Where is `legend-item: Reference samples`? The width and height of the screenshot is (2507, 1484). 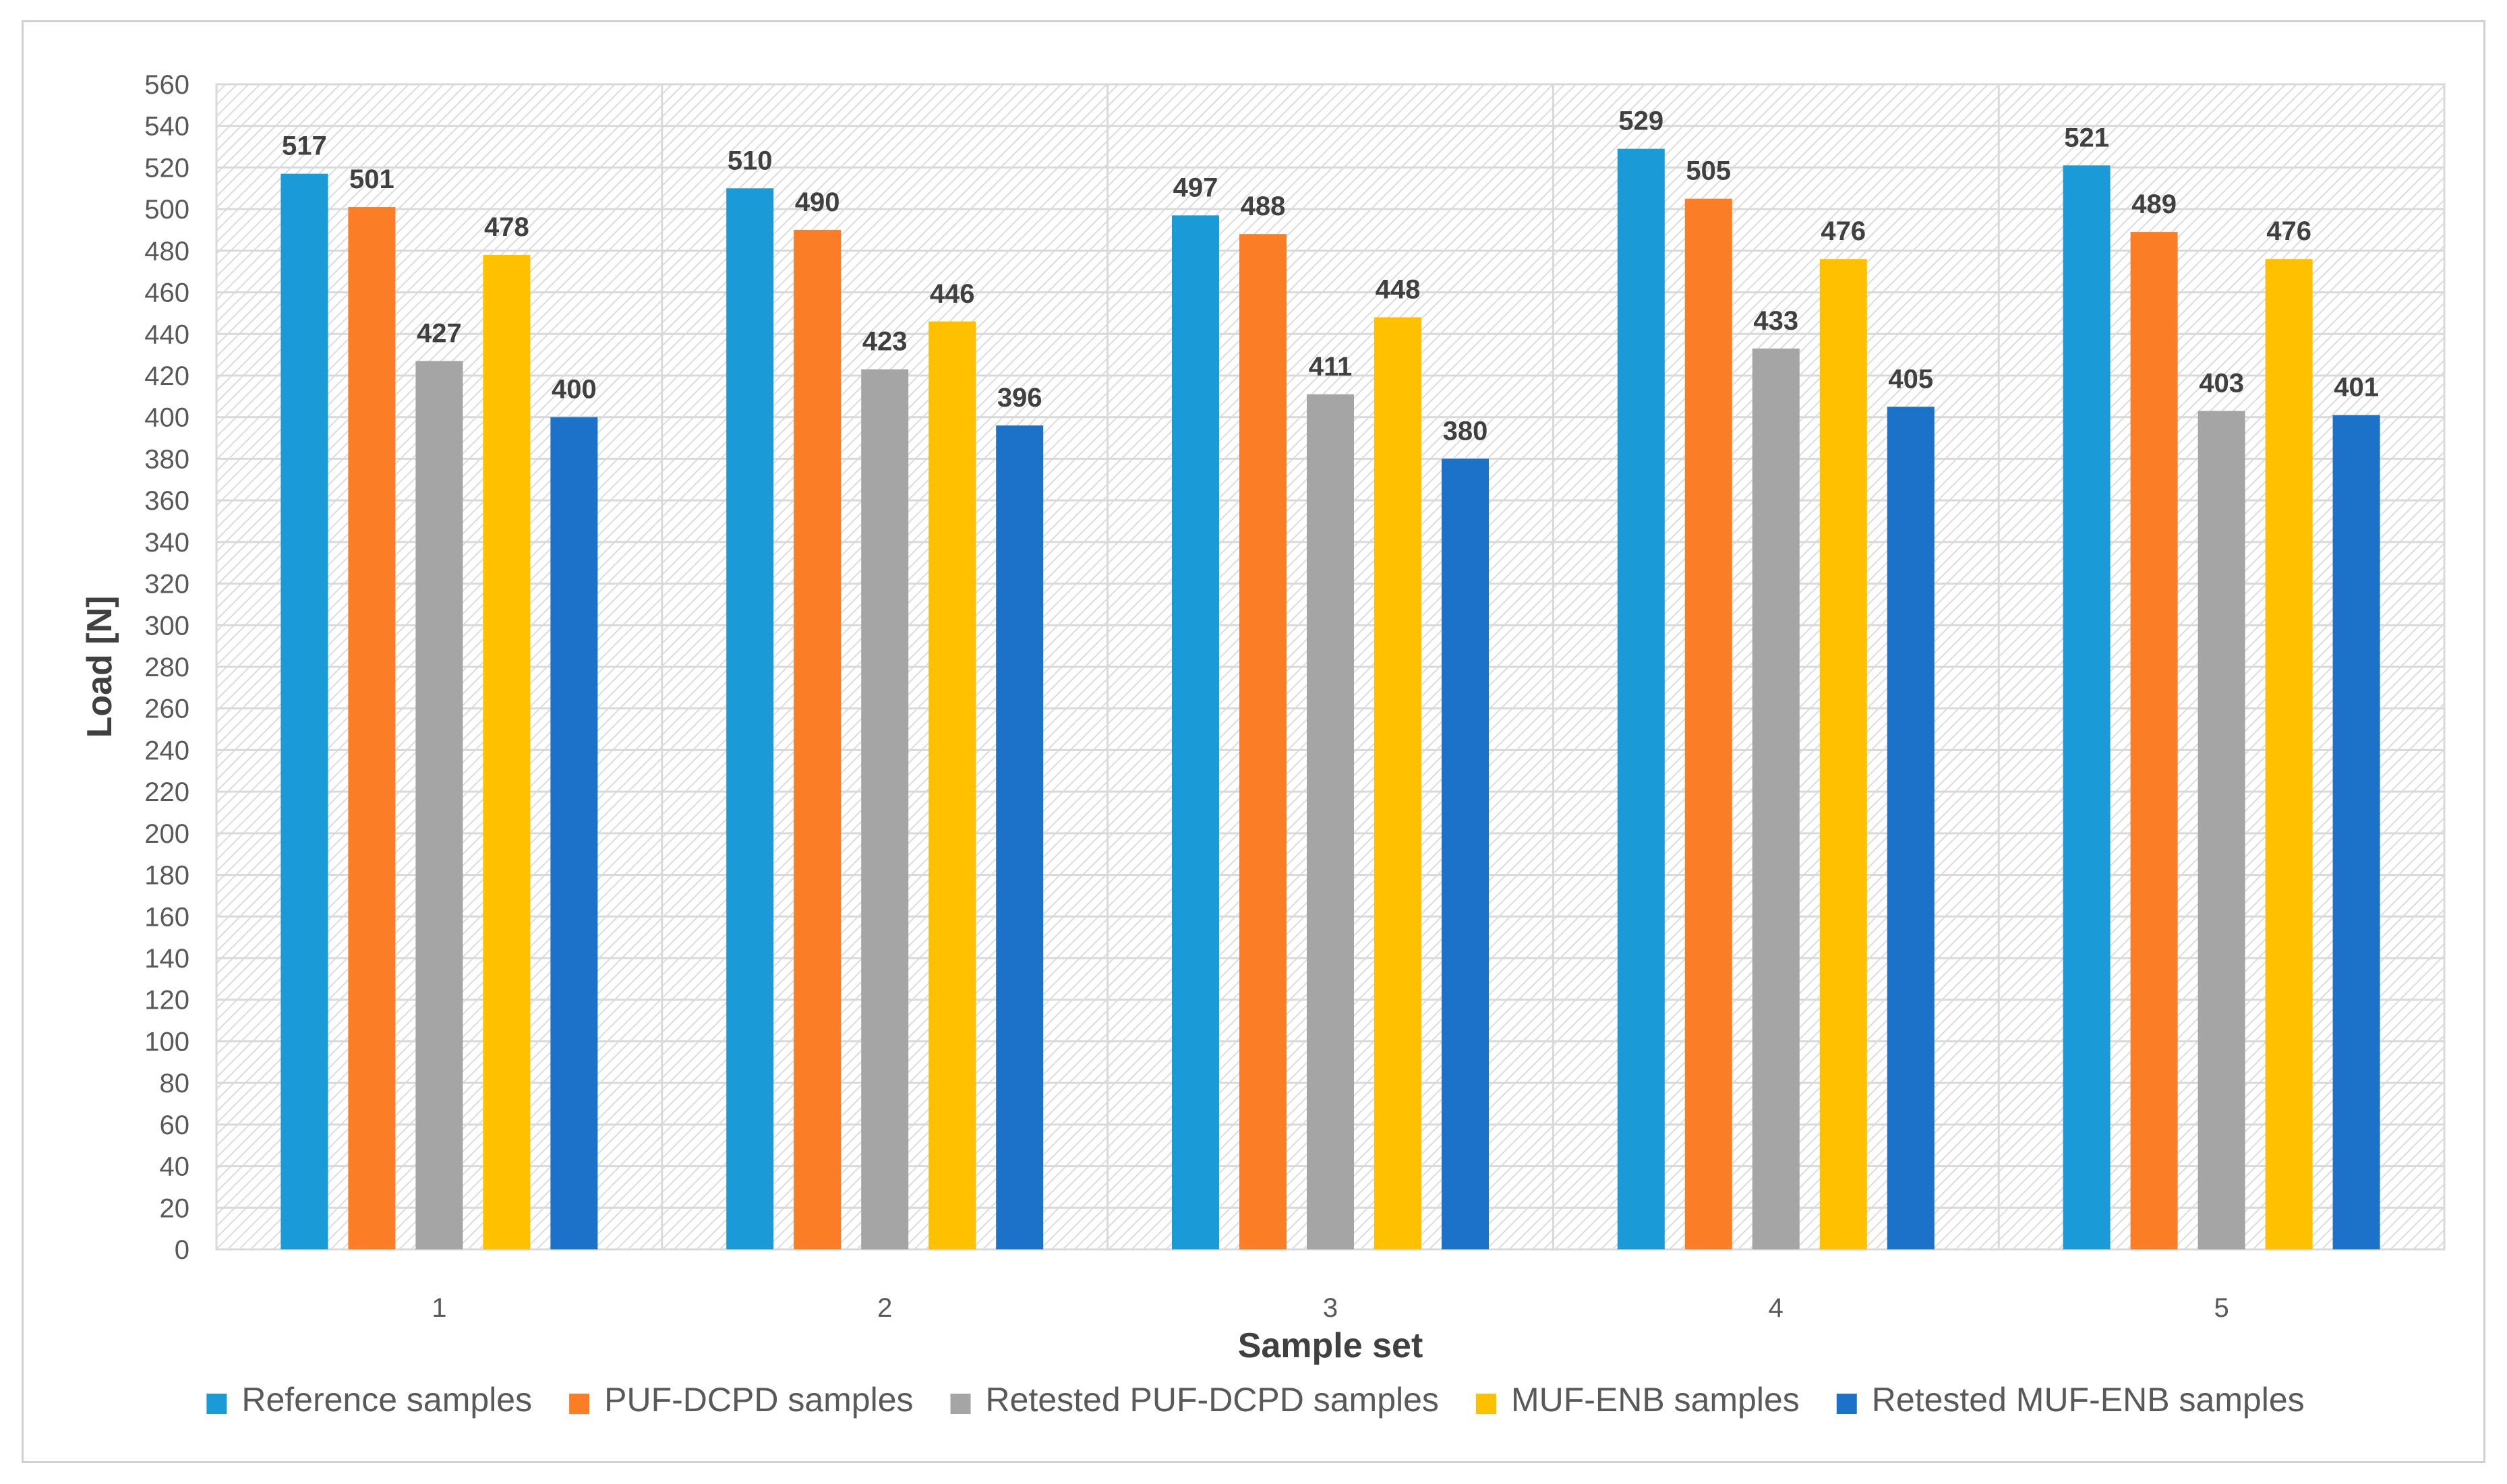 legend-item: Reference samples is located at coordinates (369, 1400).